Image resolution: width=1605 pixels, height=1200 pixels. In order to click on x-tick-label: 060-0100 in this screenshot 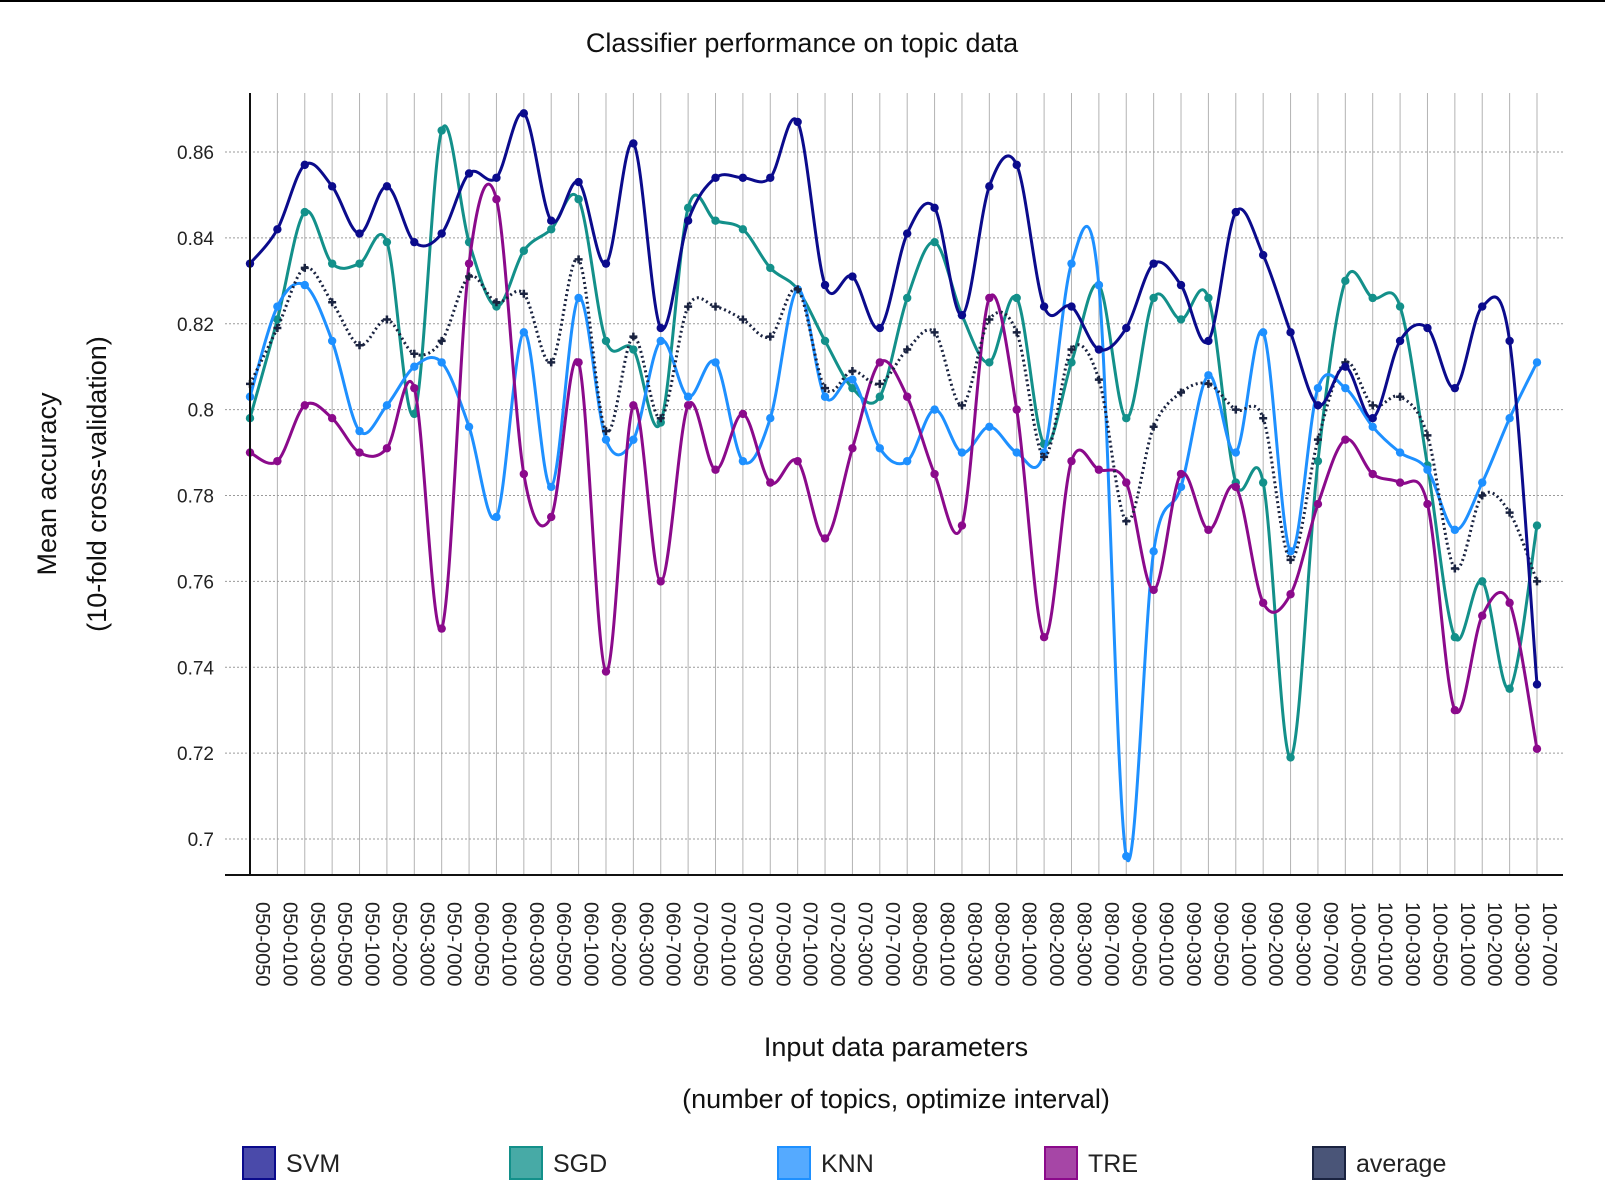, I will do `click(508, 944)`.